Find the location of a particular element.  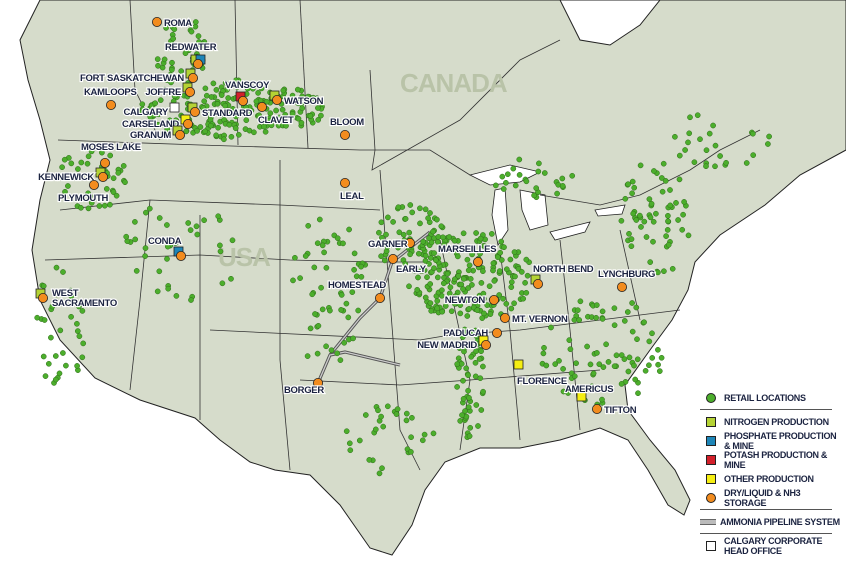

facility-kennewick: KENNEWICK is located at coordinates (73, 175).